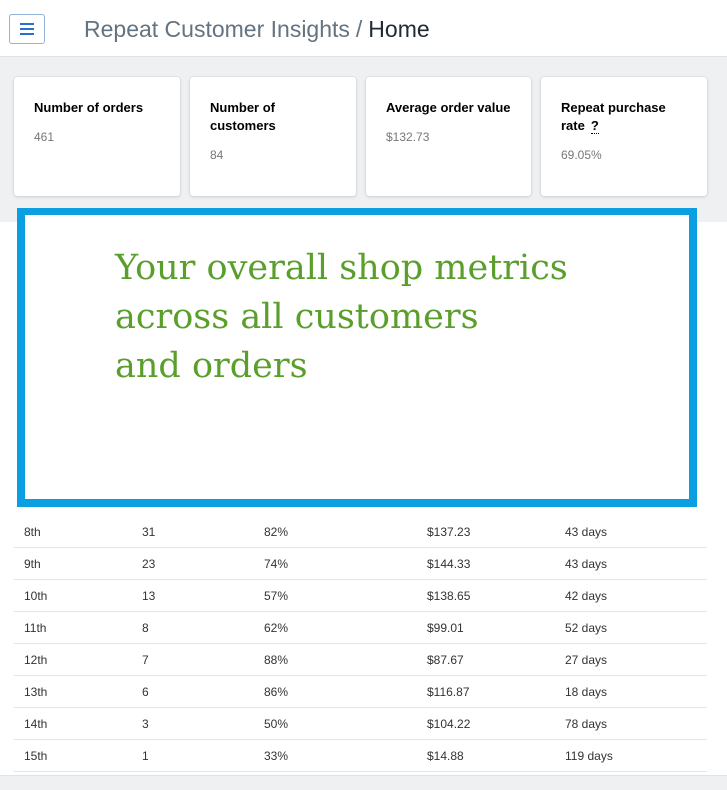 The width and height of the screenshot is (727, 790). Describe the element at coordinates (360, 596) in the screenshot. I see `table-row: 10th 13 57% $138.65 42 days` at that location.